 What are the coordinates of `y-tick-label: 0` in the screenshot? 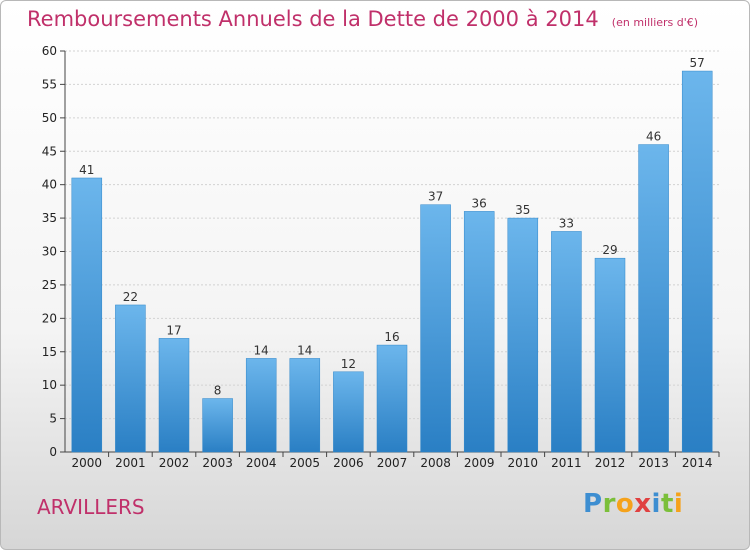 It's located at (53, 452).